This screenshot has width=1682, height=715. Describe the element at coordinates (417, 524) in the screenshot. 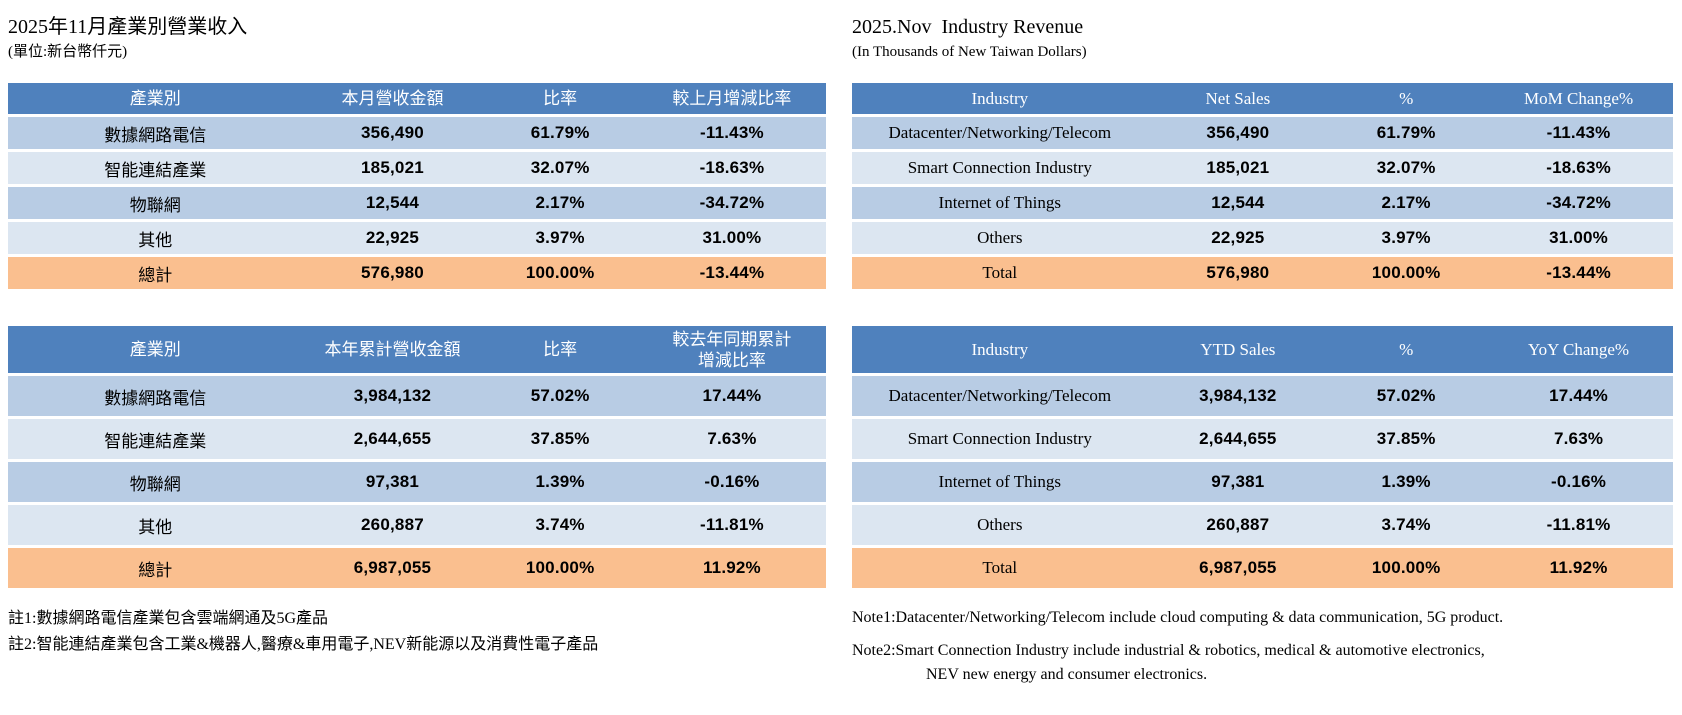

I see `table-row: 其他 260,887 3.74% -11.81%` at that location.